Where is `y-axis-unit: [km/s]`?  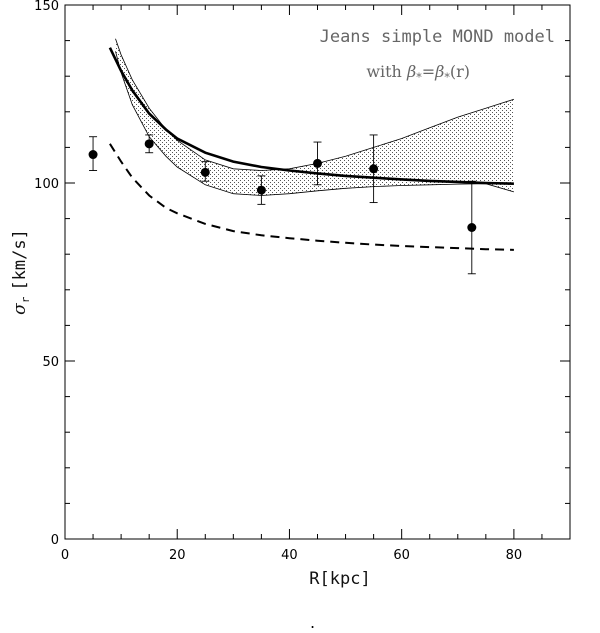 y-axis-unit: [km/s] is located at coordinates (20, 259).